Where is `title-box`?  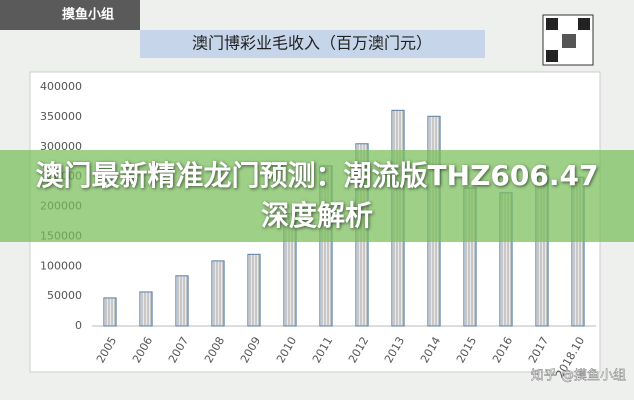
title-box is located at coordinates (312, 44).